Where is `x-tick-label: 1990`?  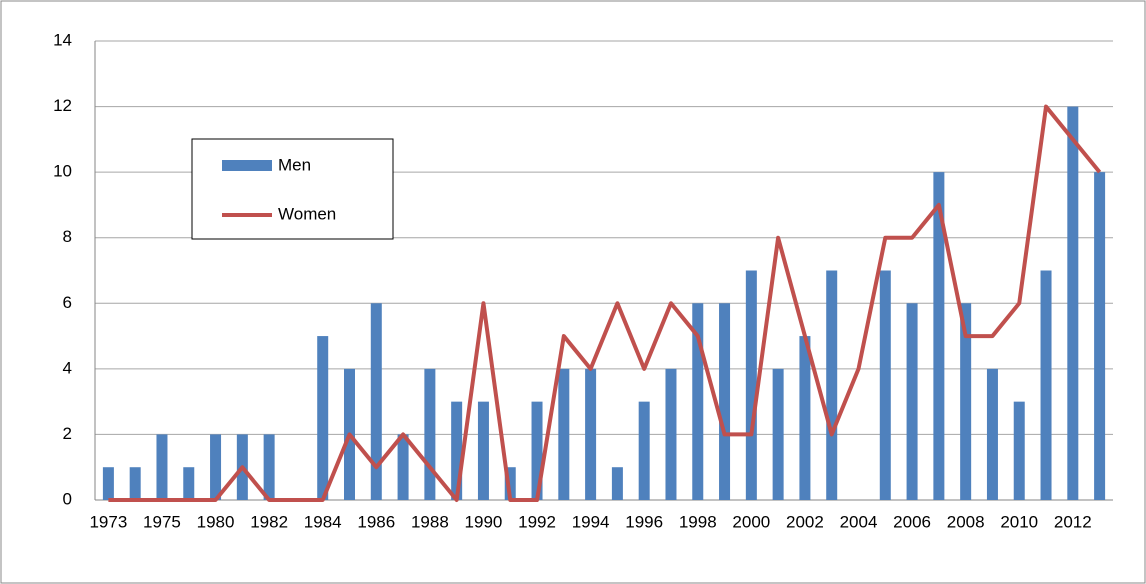
x-tick-label: 1990 is located at coordinates (484, 521).